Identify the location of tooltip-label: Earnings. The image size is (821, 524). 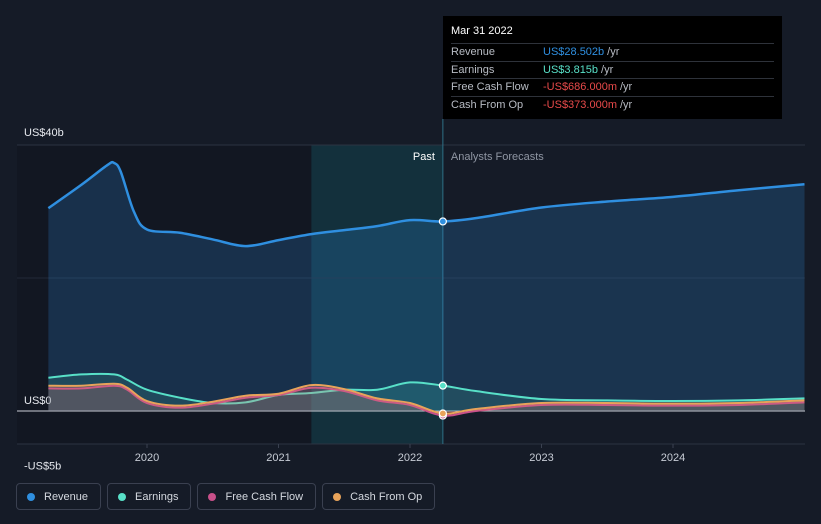
(473, 69).